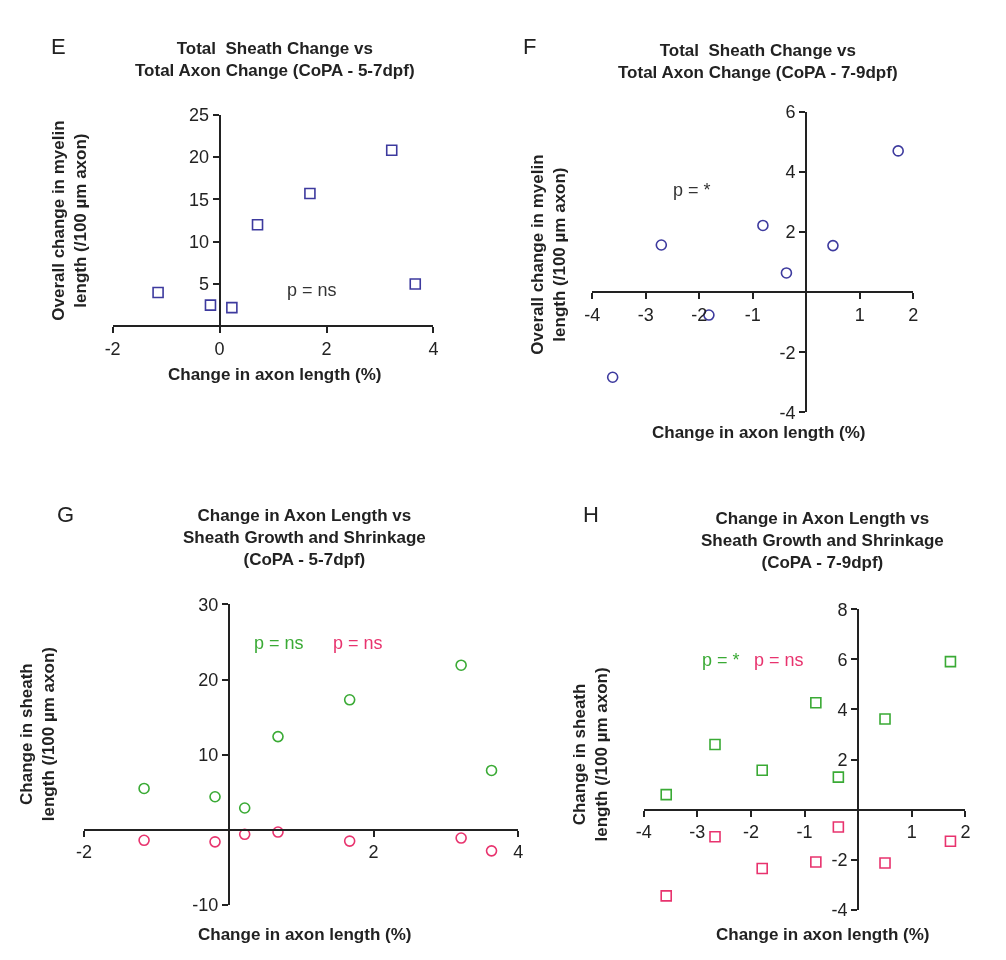  I want to click on y-tick-label: 25, so click(198, 115).